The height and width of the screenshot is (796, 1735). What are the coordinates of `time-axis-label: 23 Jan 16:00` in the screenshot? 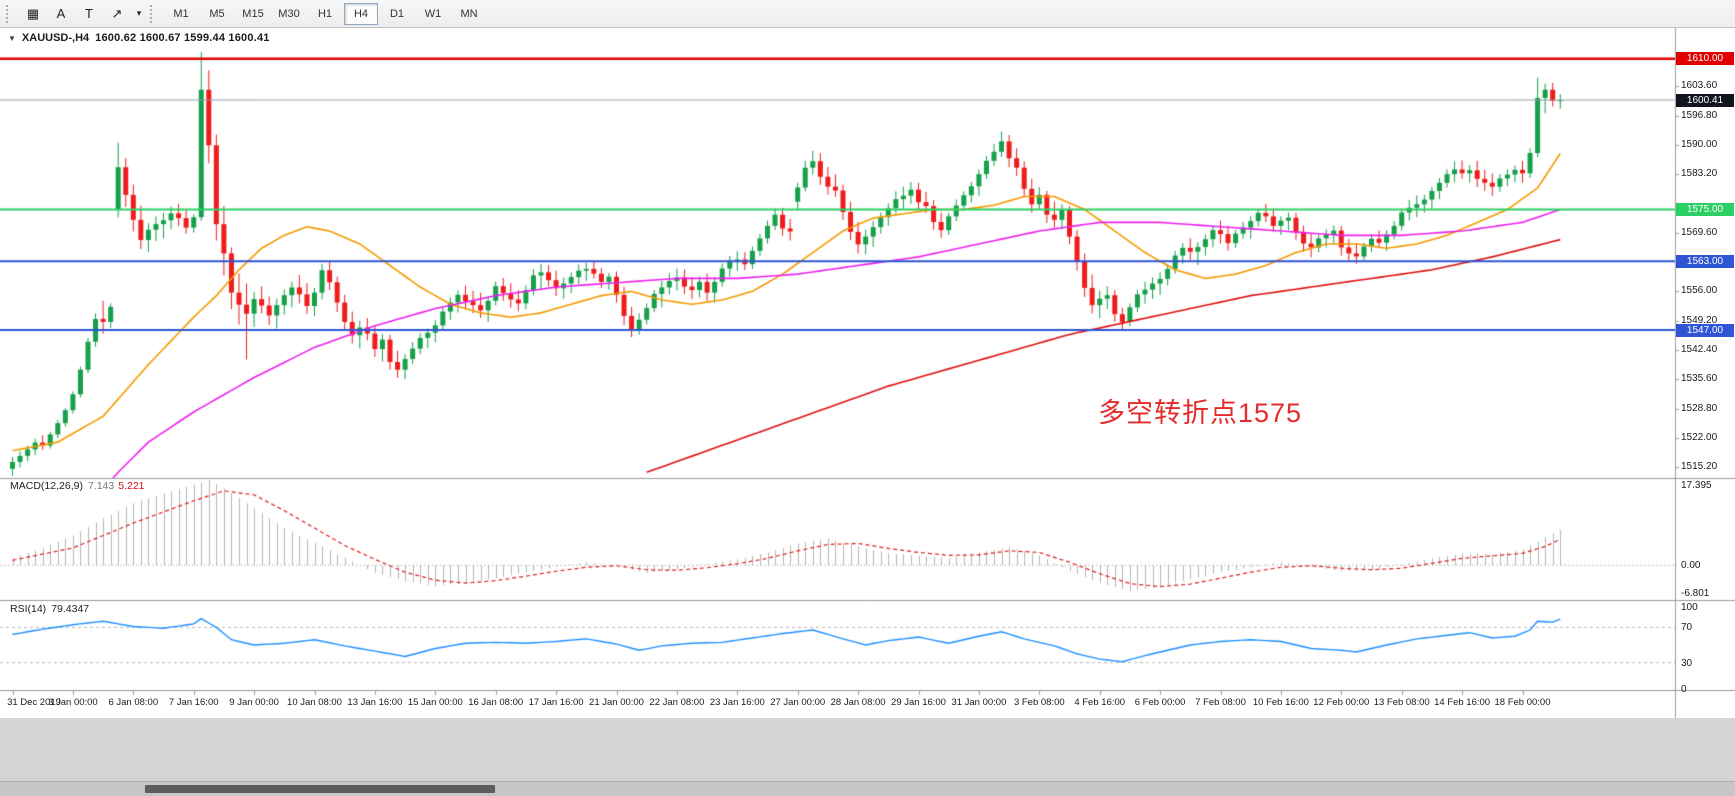 It's located at (737, 702).